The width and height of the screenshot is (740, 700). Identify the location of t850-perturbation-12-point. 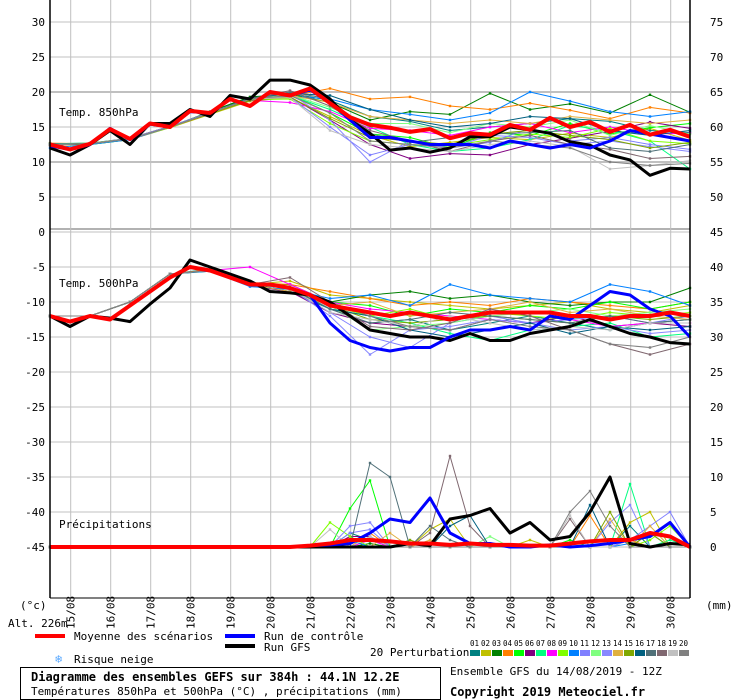
(330, 107).